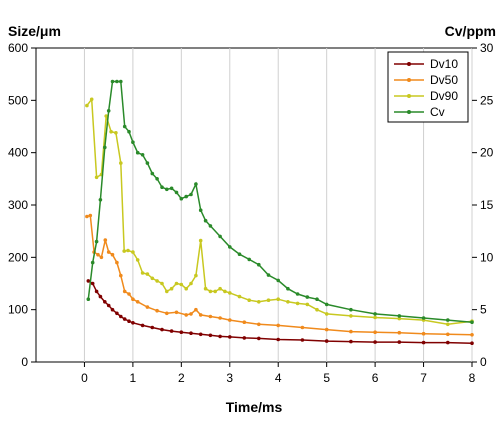 Image resolution: width=500 pixels, height=424 pixels. What do you see at coordinates (181, 378) in the screenshot?
I see `x-tick-label: 2` at bounding box center [181, 378].